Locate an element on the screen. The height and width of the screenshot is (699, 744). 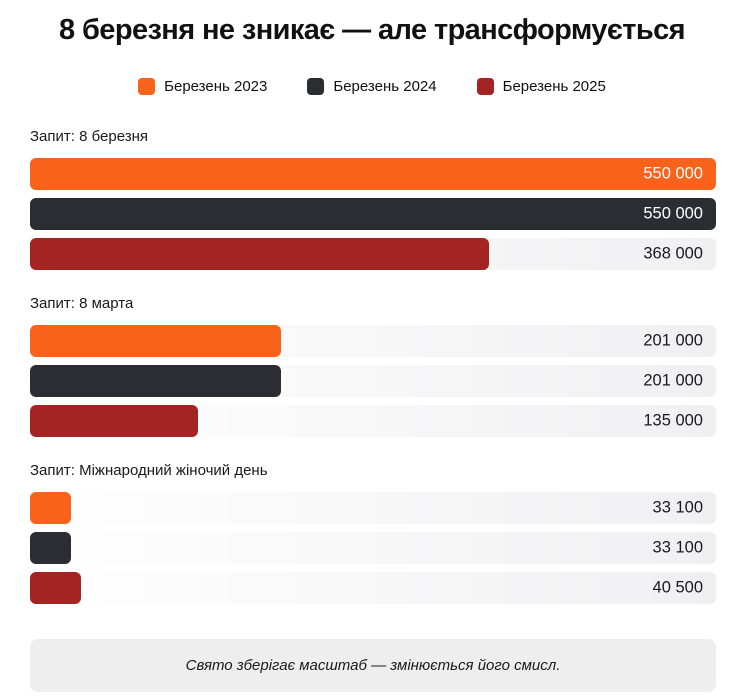
group-label: Запит: 8 марта is located at coordinates (82, 303).